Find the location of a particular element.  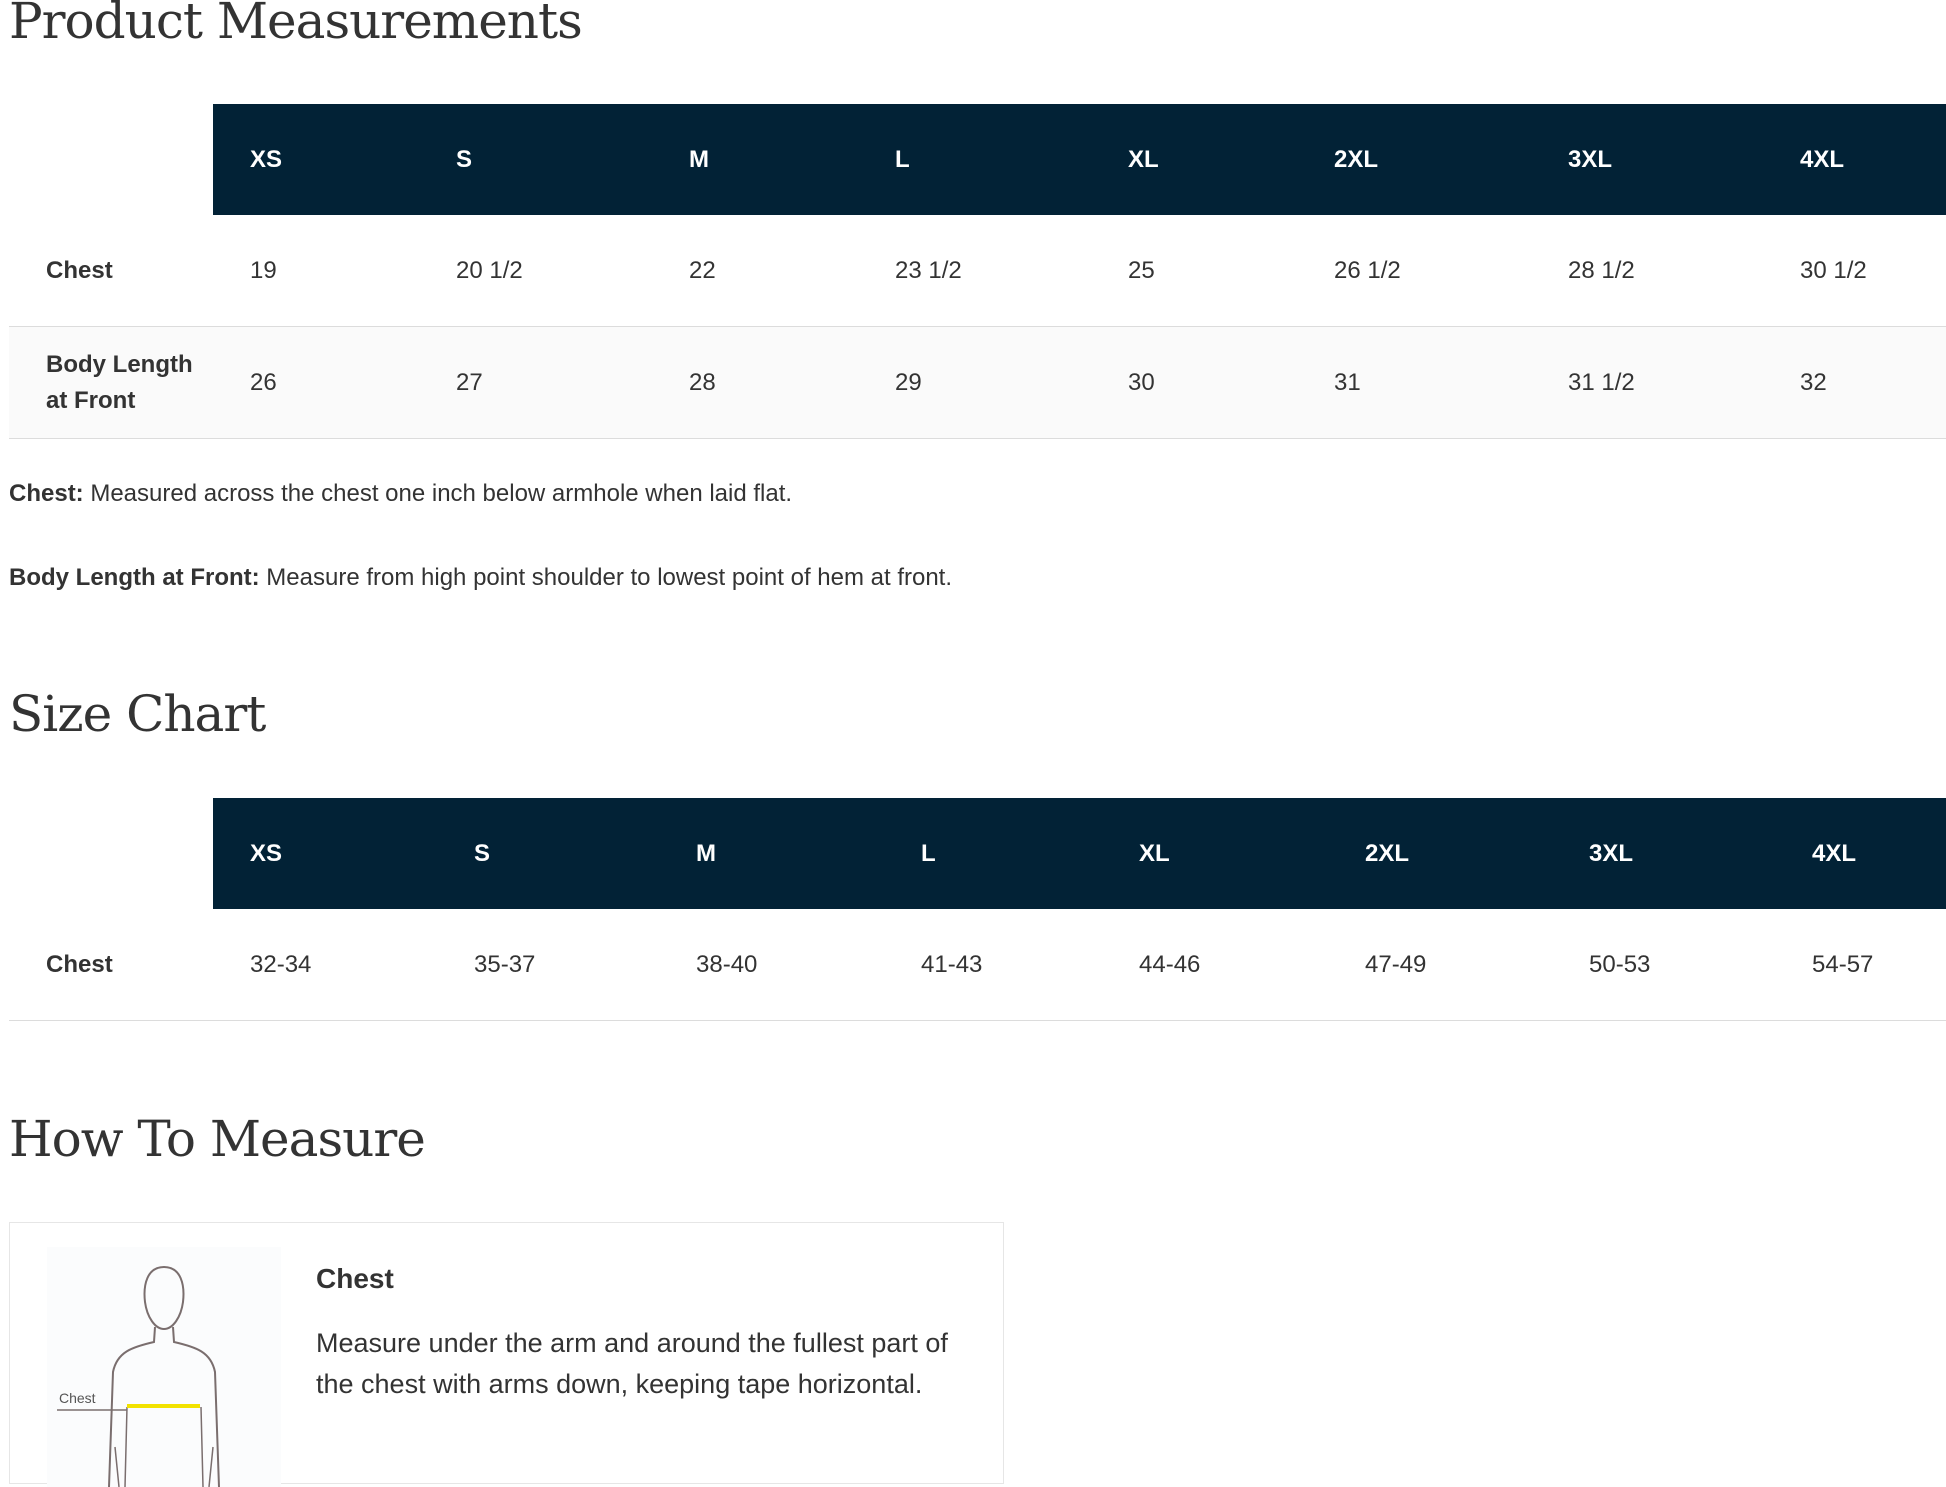

cell: 47-49 is located at coordinates (1440, 965).